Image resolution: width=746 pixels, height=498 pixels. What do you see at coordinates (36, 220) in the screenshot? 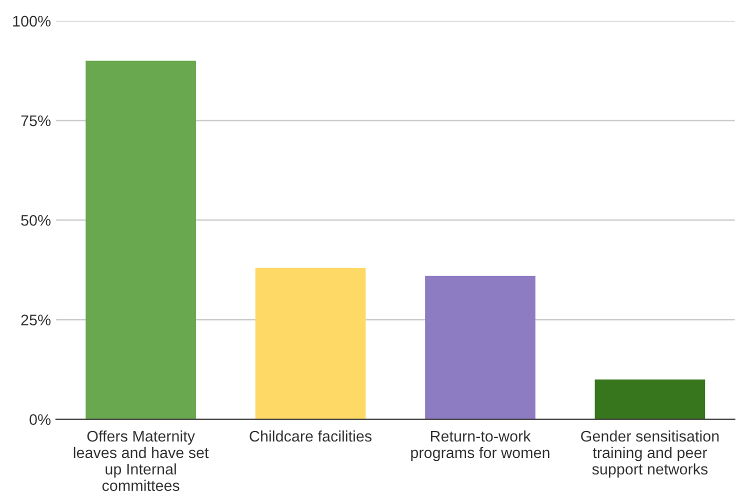
I see `y-tick-label: 50%` at bounding box center [36, 220].